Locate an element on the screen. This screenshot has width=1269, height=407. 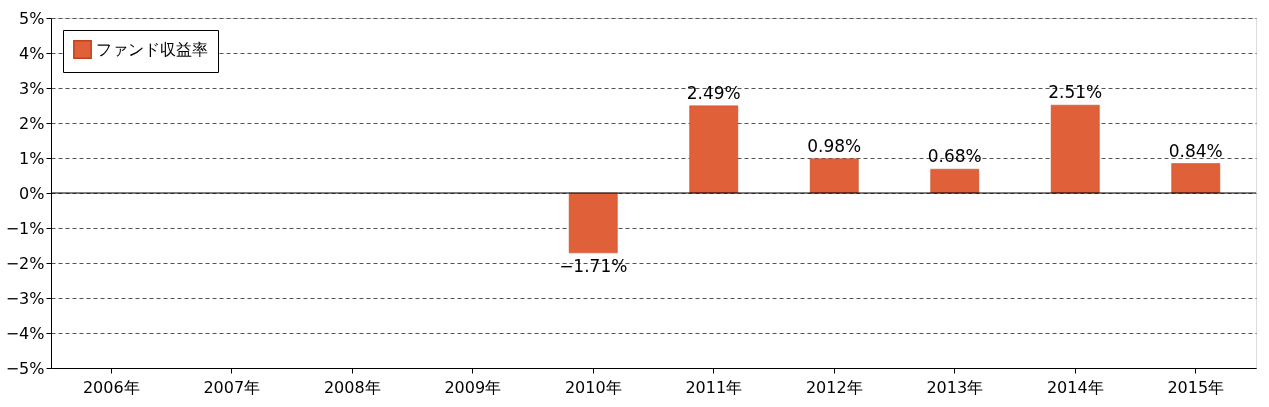
x-tick-label: 2015年 is located at coordinates (1196, 387).